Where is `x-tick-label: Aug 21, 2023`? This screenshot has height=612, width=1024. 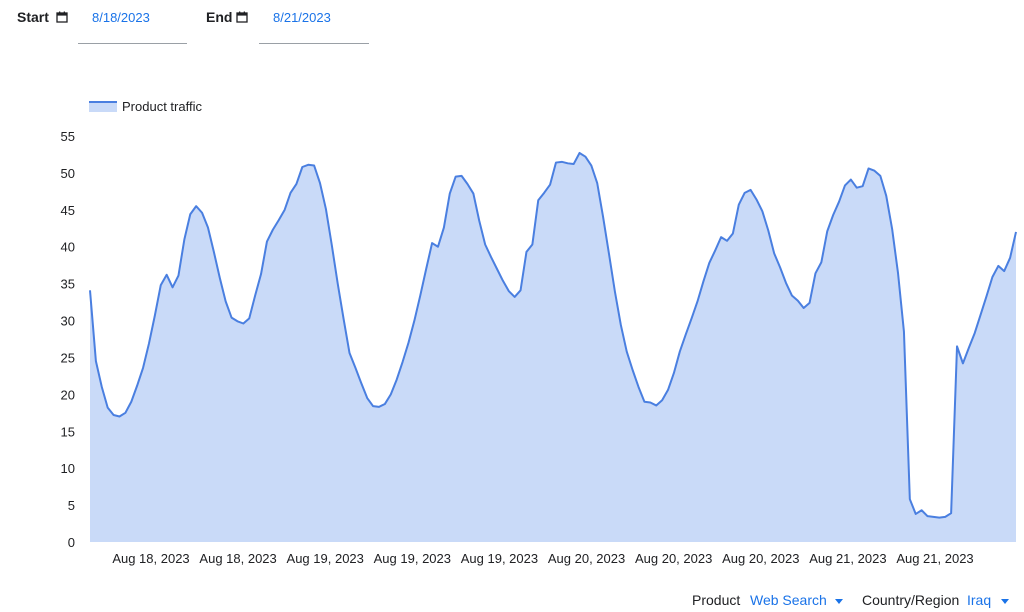
x-tick-label: Aug 21, 2023 is located at coordinates (847, 558).